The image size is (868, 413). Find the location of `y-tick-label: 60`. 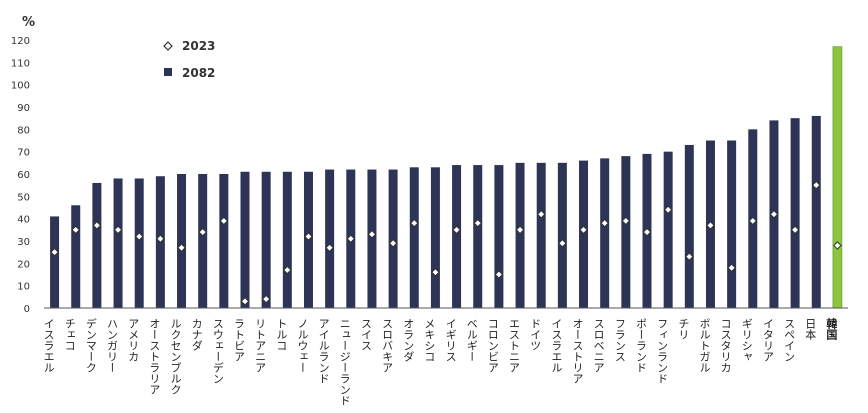

y-tick-label: 60 is located at coordinates (23, 175).